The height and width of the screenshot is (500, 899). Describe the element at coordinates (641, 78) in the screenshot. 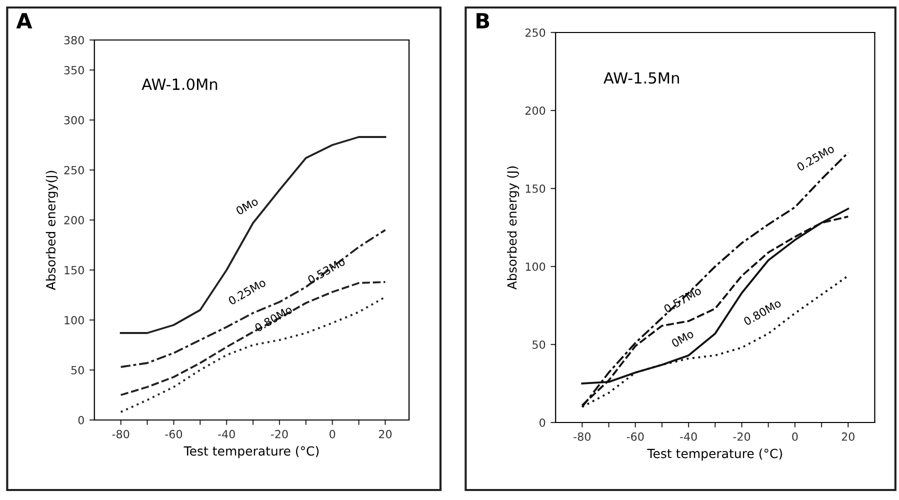

I see `annotation: AW-1.5Mn` at that location.